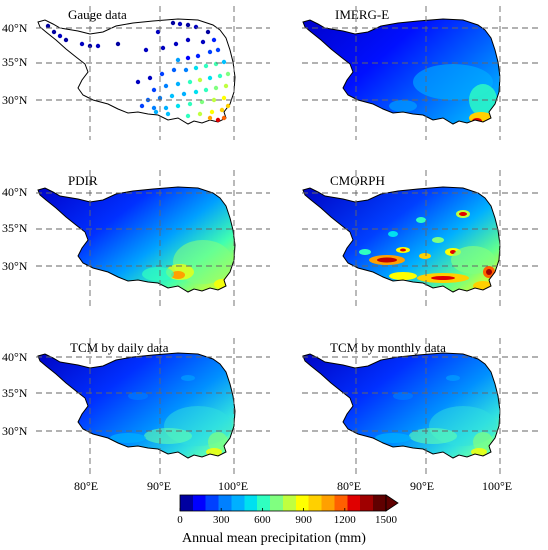 The width and height of the screenshot is (548, 550). I want to click on colorbar-extend-arrow, so click(392, 503).